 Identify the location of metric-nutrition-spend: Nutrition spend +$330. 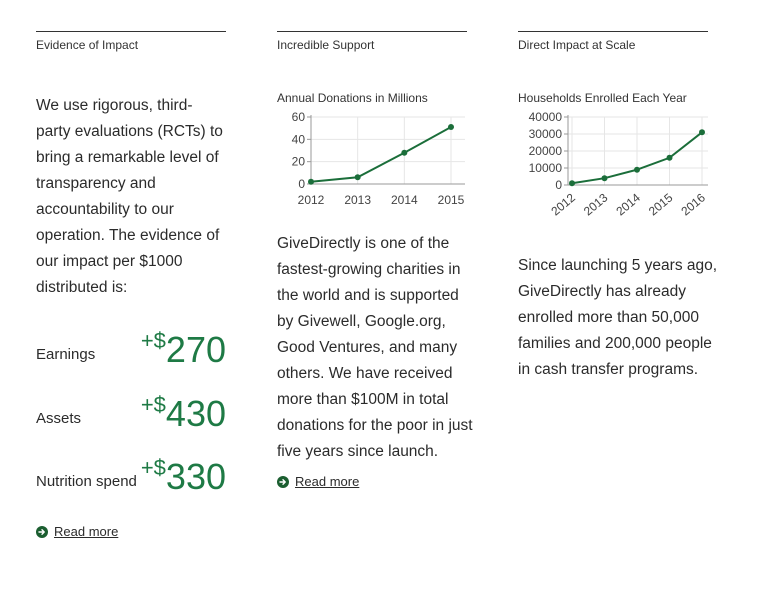
(131, 472).